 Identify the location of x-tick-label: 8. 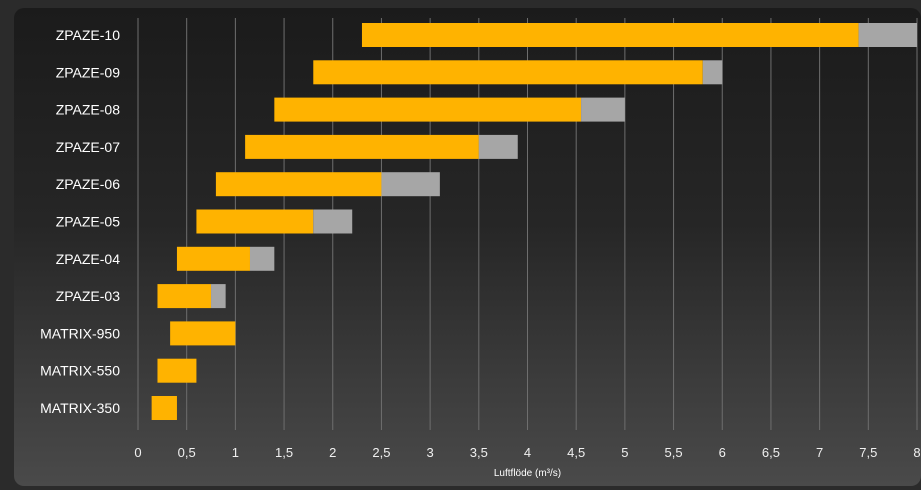
(916, 452).